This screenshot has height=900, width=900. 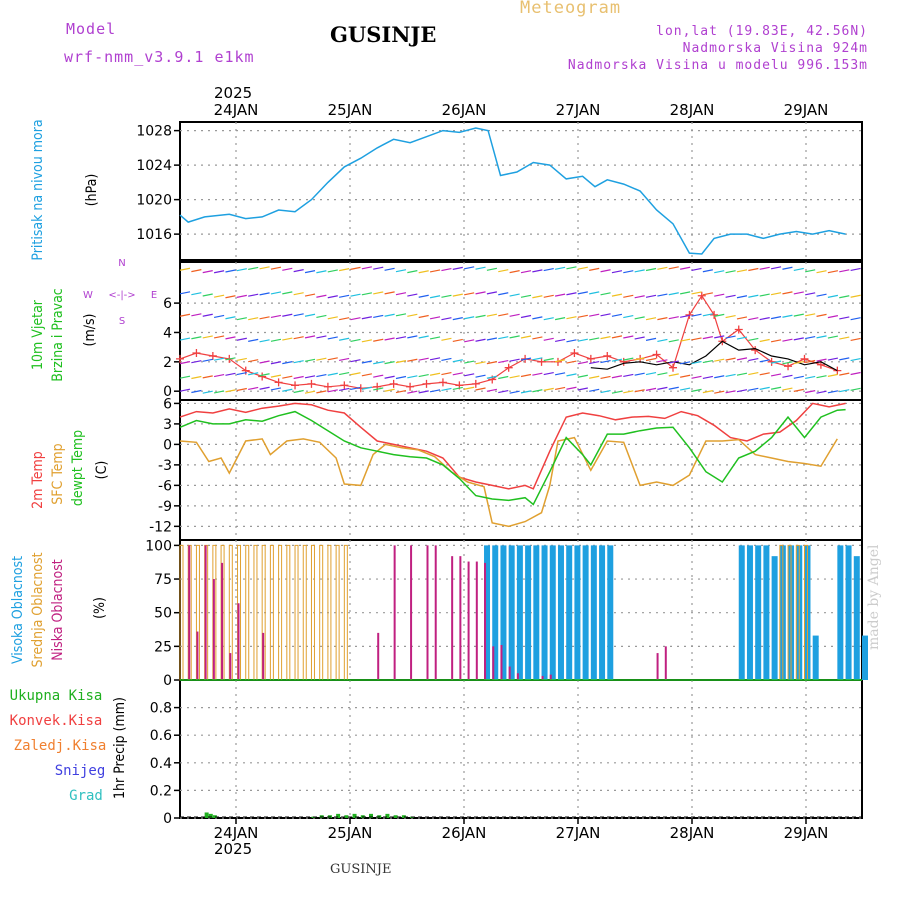 I want to click on compass-s: S, so click(x=122, y=321).